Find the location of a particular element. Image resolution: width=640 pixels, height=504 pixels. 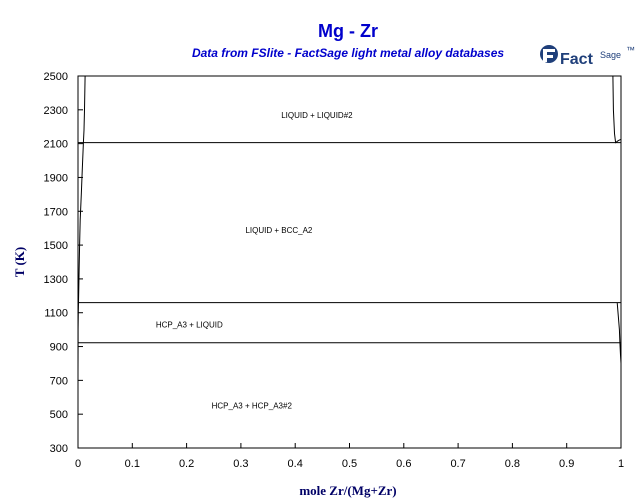

chart-title: Mg - Zr is located at coordinates (348, 31).